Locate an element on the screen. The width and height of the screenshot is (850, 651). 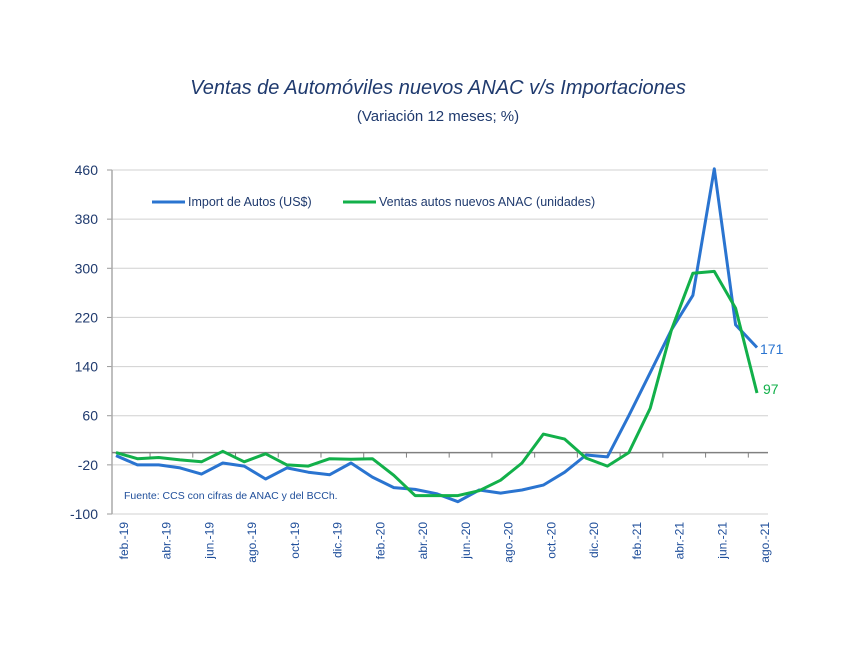
chart-subtitle: (Variación 12 meses; %) is located at coordinates (438, 116).